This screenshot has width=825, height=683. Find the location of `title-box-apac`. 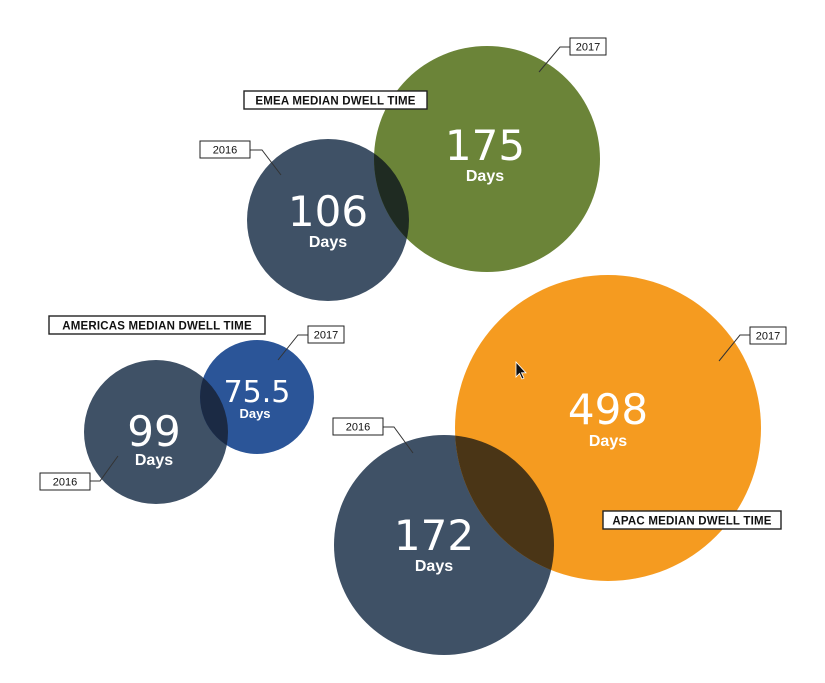

title-box-apac is located at coordinates (692, 520).